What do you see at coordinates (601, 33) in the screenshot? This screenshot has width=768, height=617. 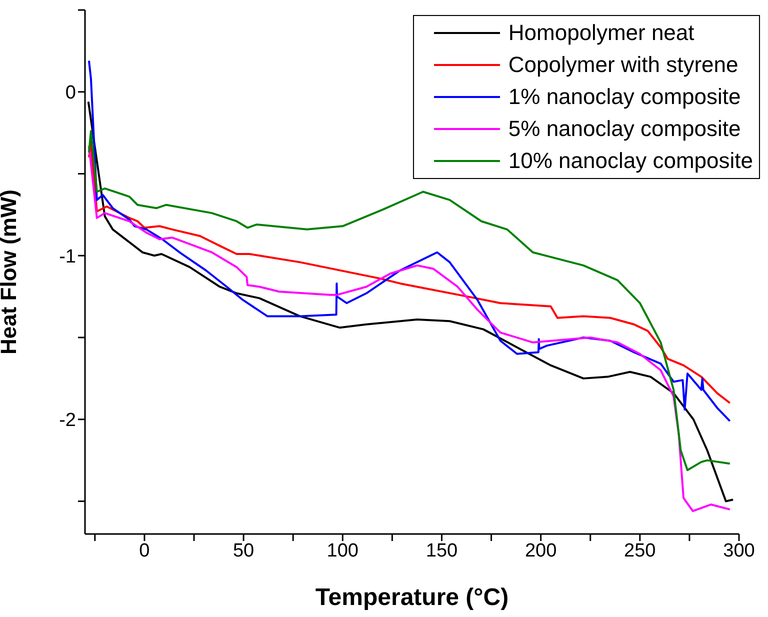 I see `legend-label: Homopolymer neat` at bounding box center [601, 33].